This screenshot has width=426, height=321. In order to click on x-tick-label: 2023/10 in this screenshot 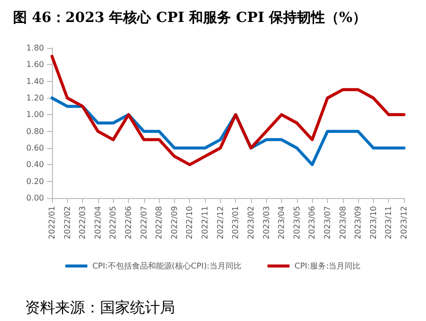, I will do `click(373, 223)`.